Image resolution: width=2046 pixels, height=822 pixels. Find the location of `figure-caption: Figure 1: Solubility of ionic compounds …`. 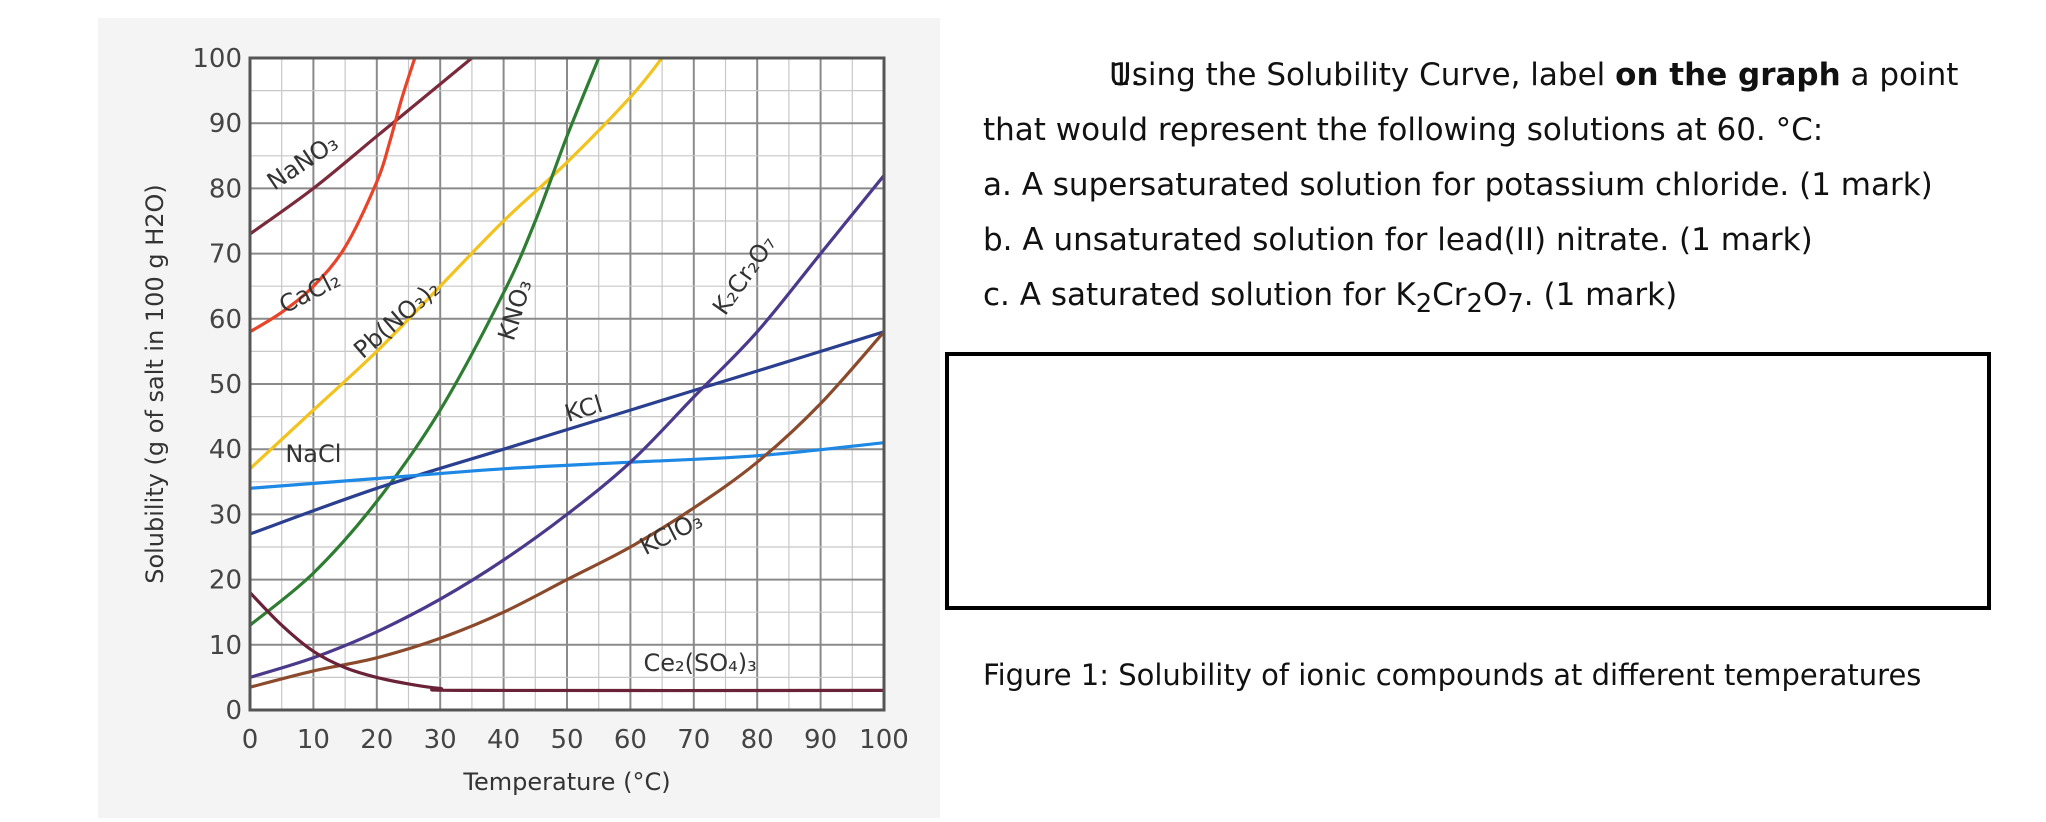

figure-caption: Figure 1: Solubility of ionic compounds … is located at coordinates (1452, 675).